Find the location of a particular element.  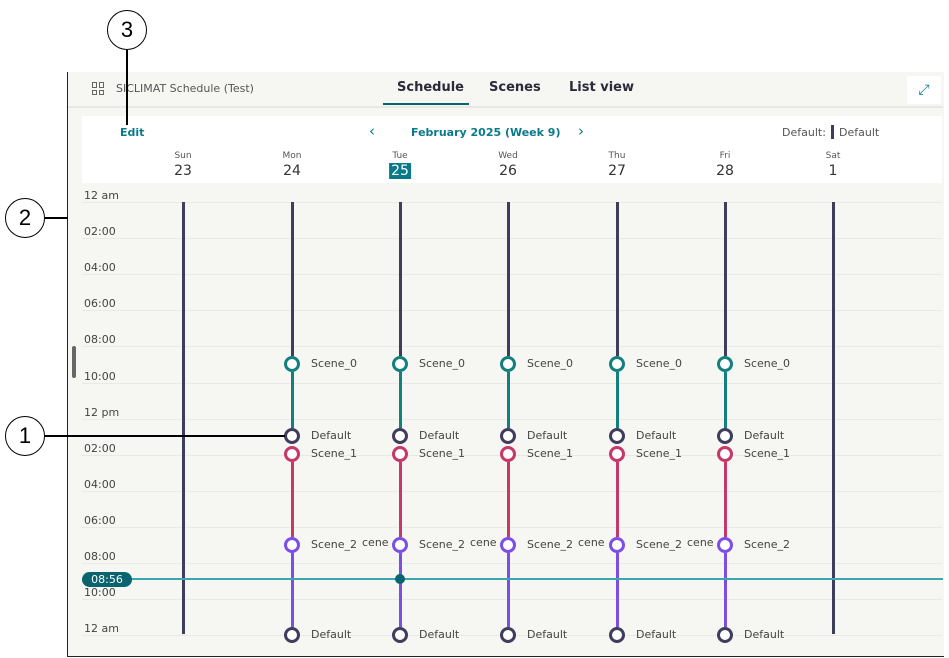

prev-week-button: ‹ is located at coordinates (372, 131).